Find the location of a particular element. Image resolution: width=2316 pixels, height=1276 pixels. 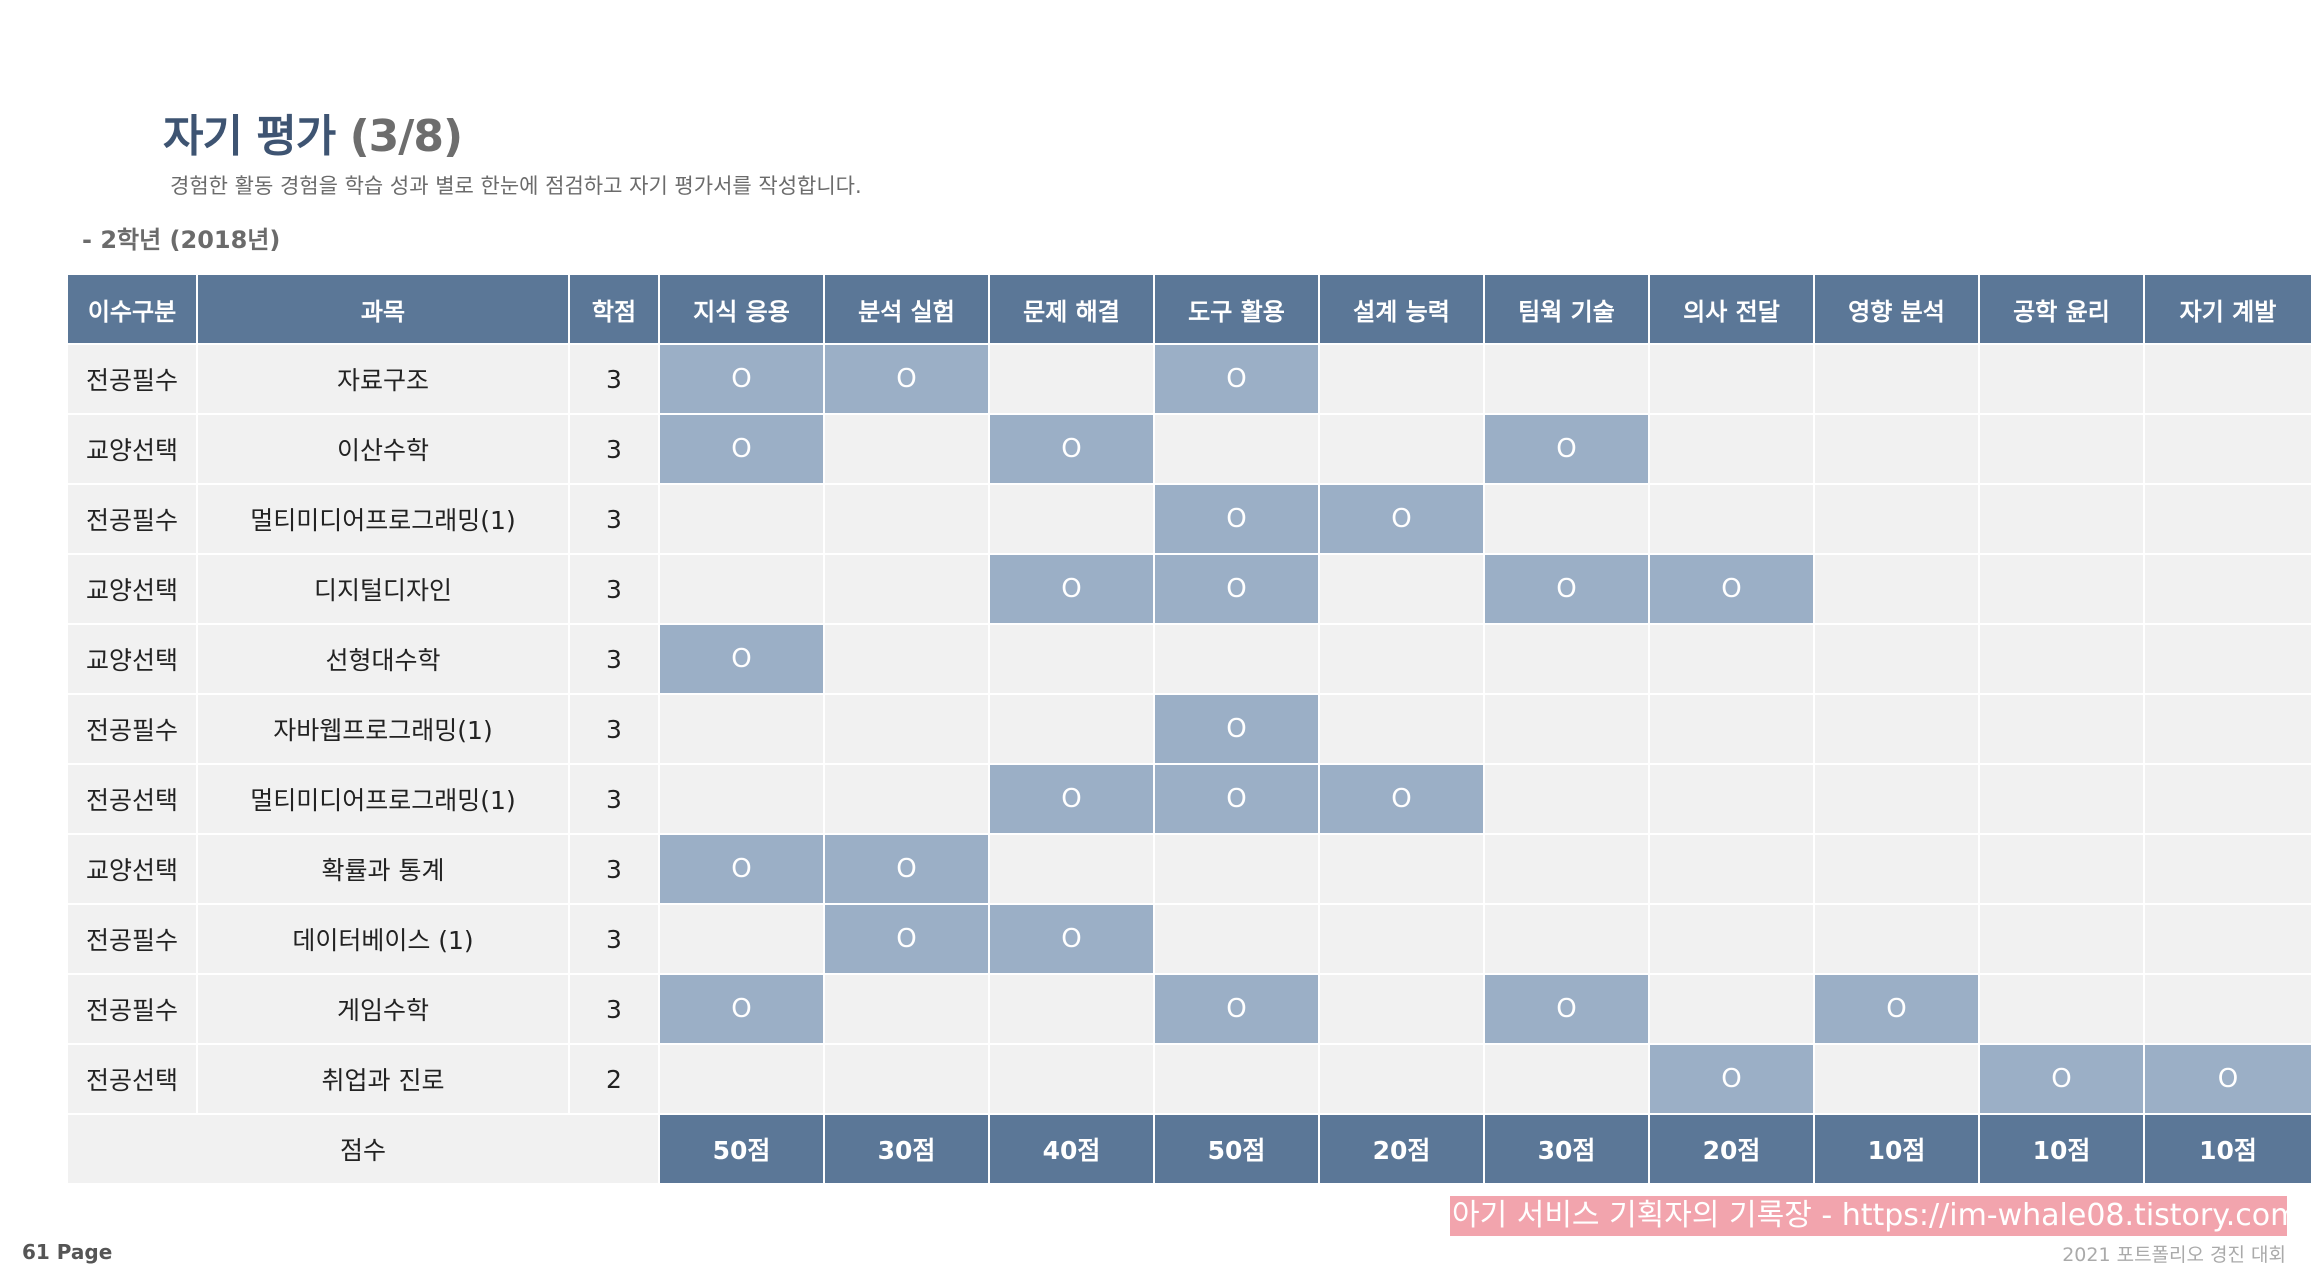

course-name-cell: 선형대수학 is located at coordinates (383, 659).